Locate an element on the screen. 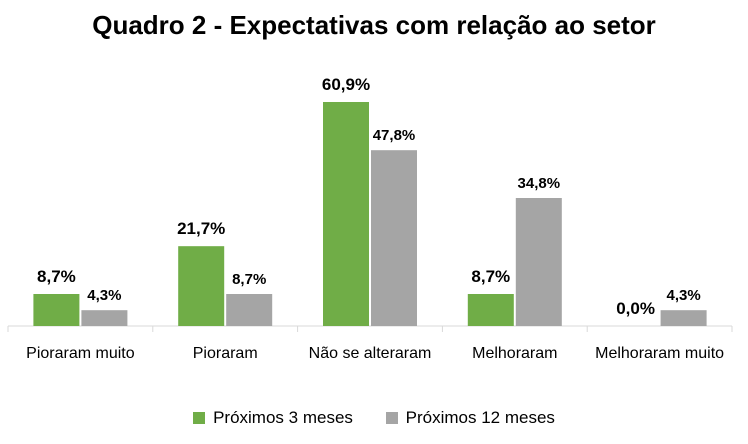 This screenshot has width=748, height=444. data-label-12-meses: 47,8% is located at coordinates (394, 135).